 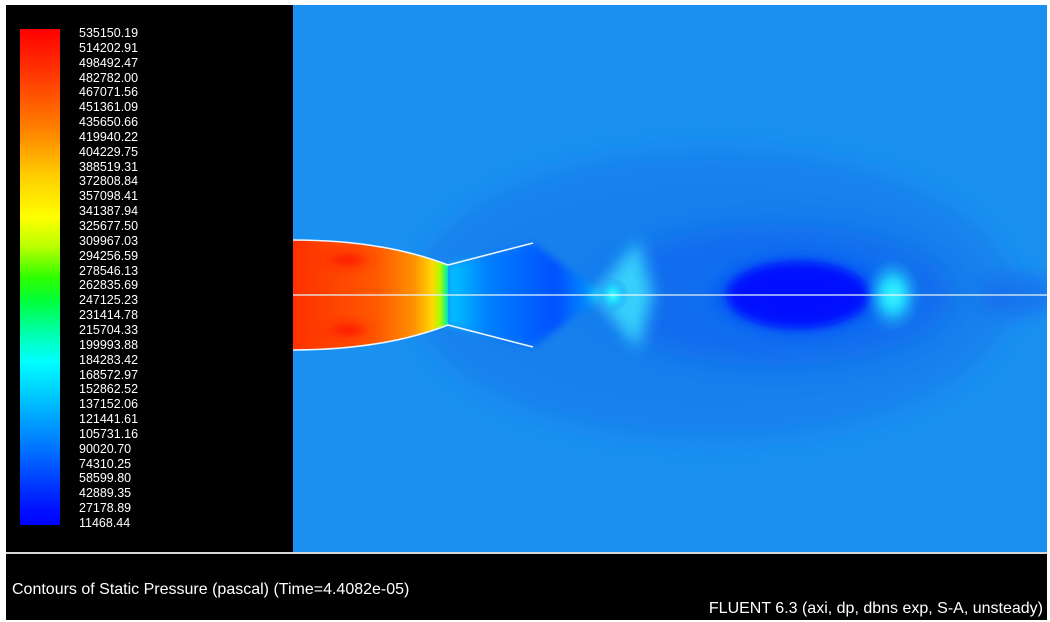 What do you see at coordinates (109, 92) in the screenshot?
I see `colorbar-tick-label: 467071.56` at bounding box center [109, 92].